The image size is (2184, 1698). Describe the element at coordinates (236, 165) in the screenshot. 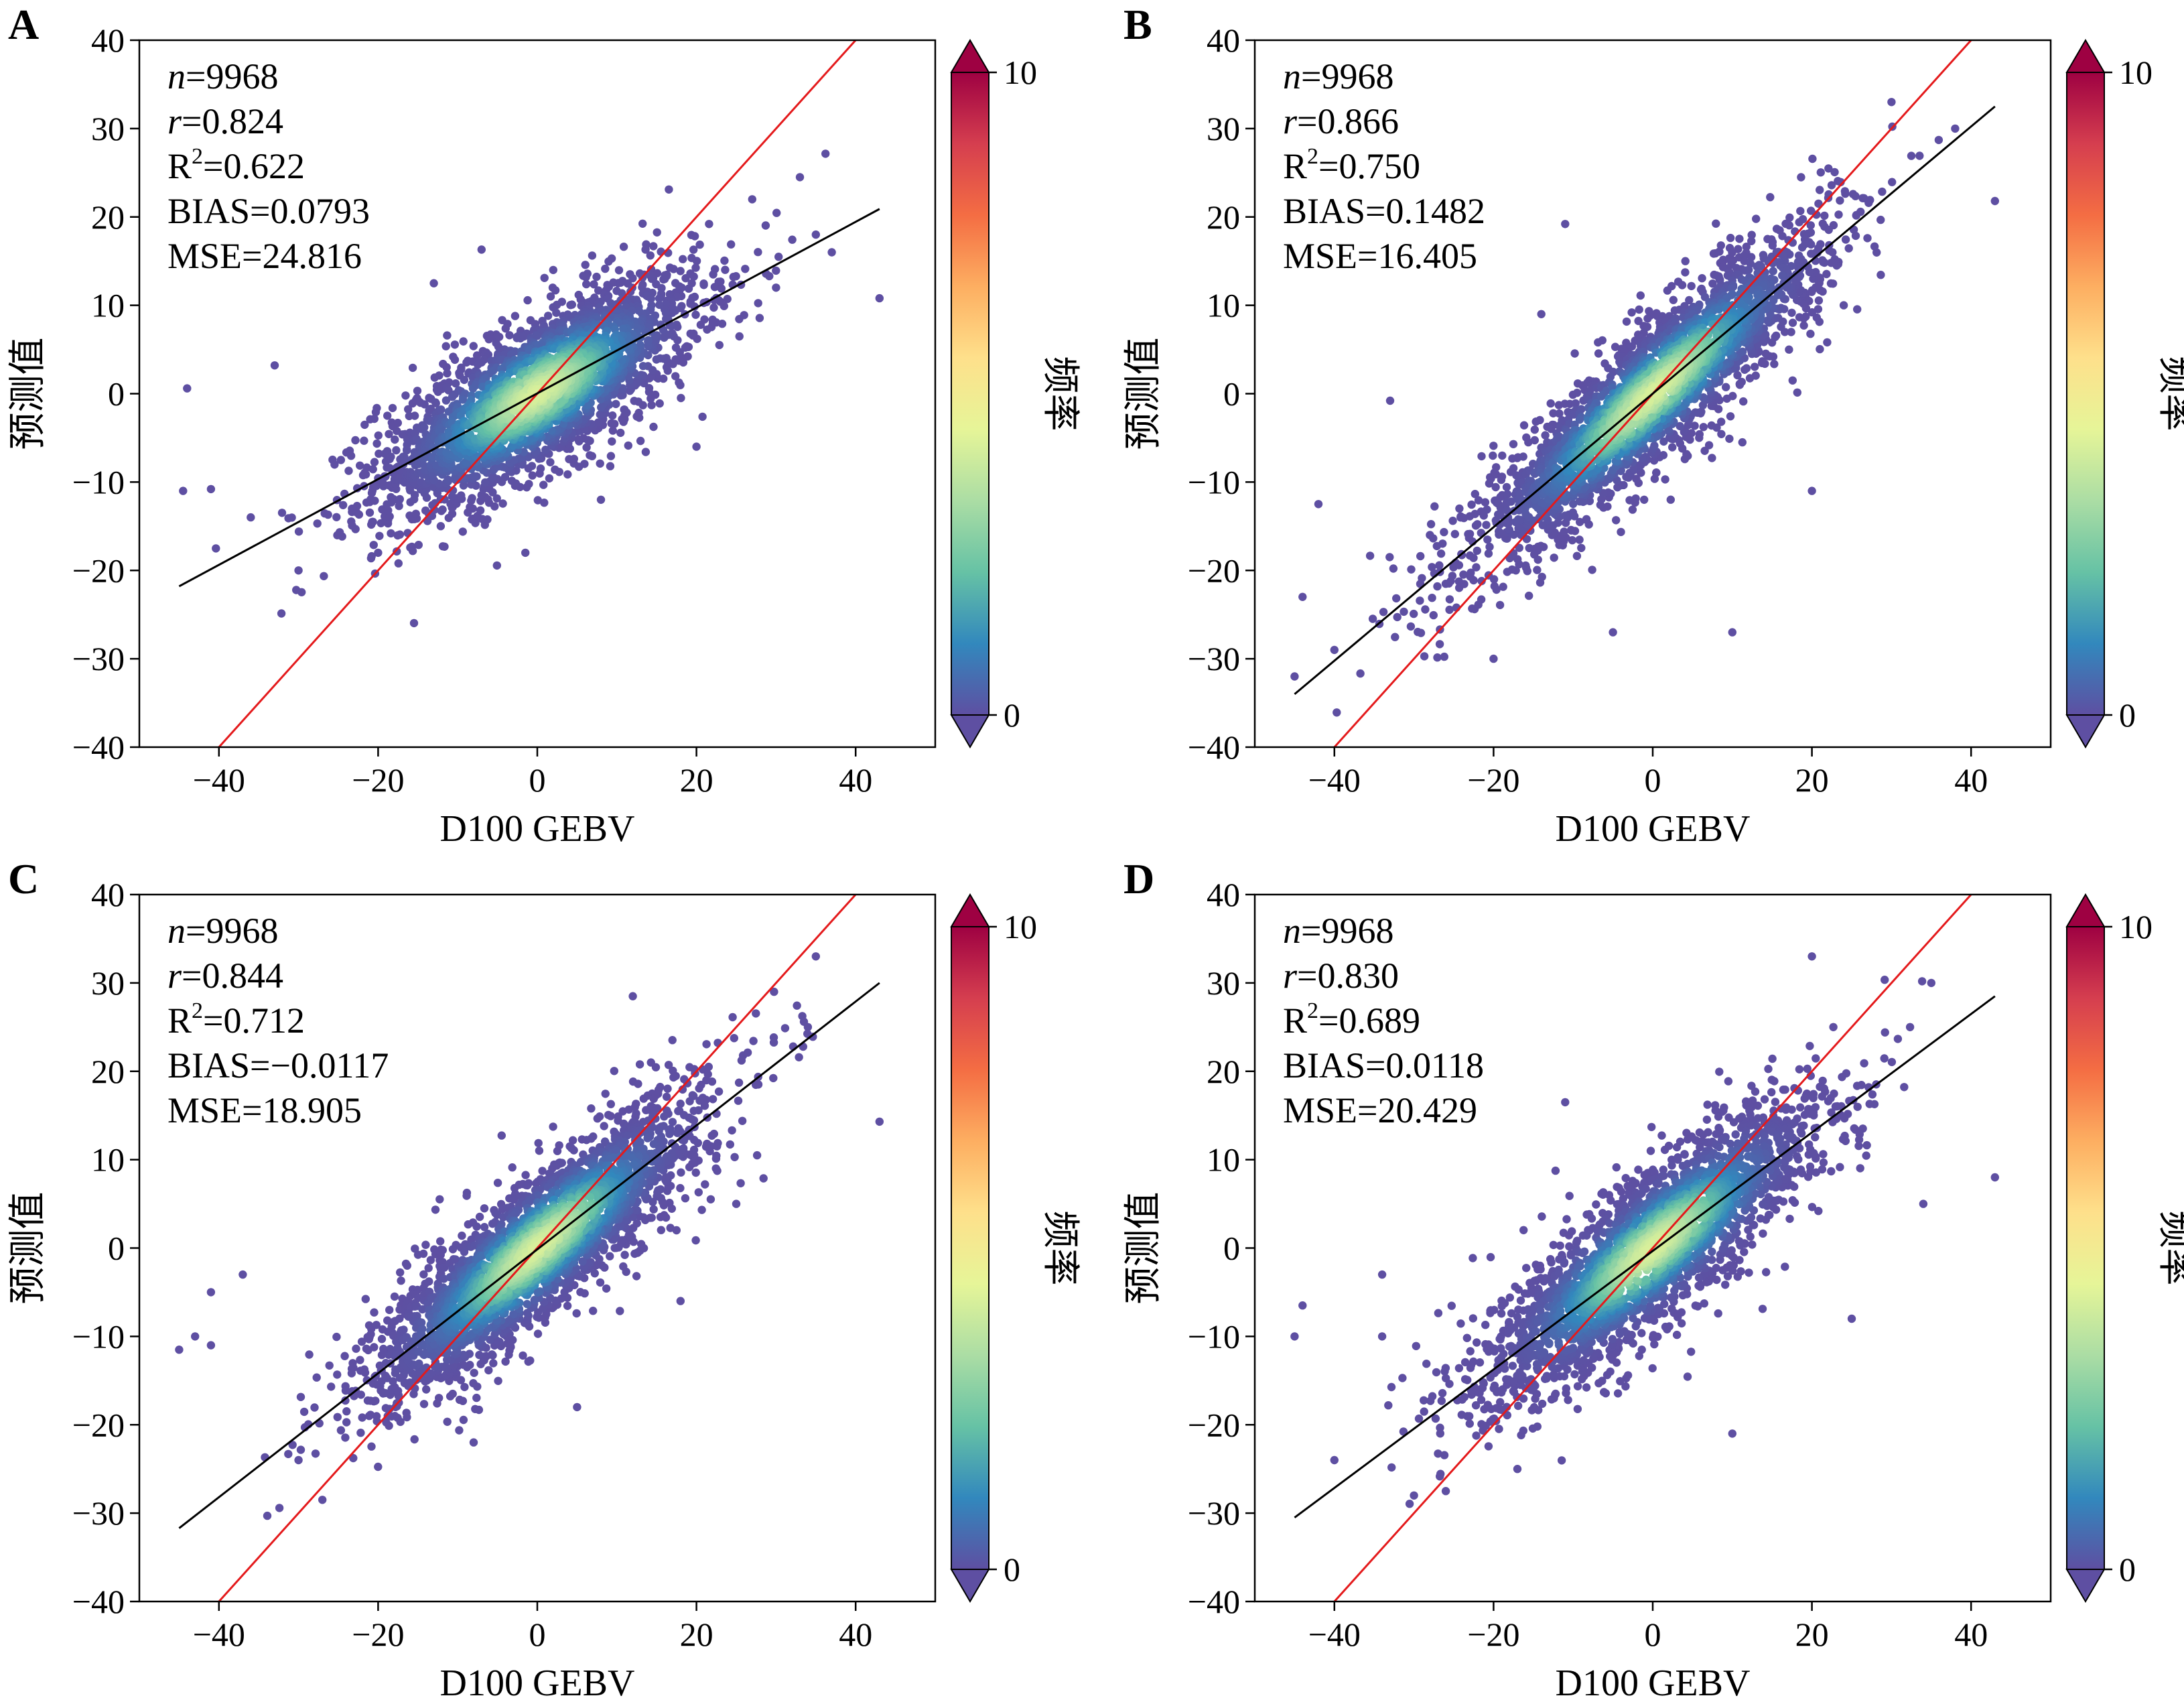

I see `stat-r2: R2=0.622` at that location.